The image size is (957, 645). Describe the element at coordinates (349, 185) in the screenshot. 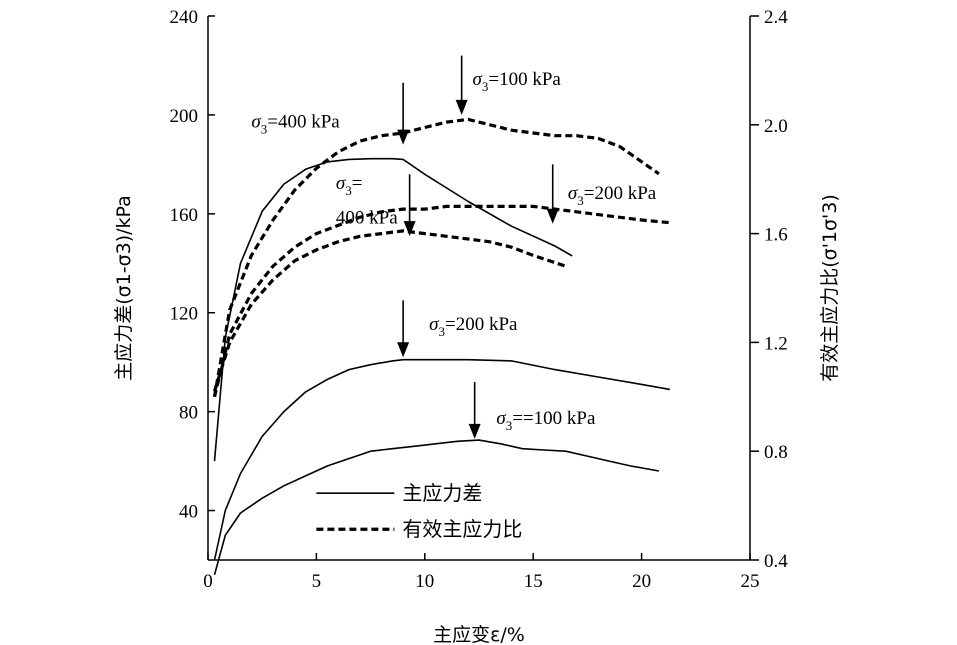

I see `annotation-label: σ3=` at that location.